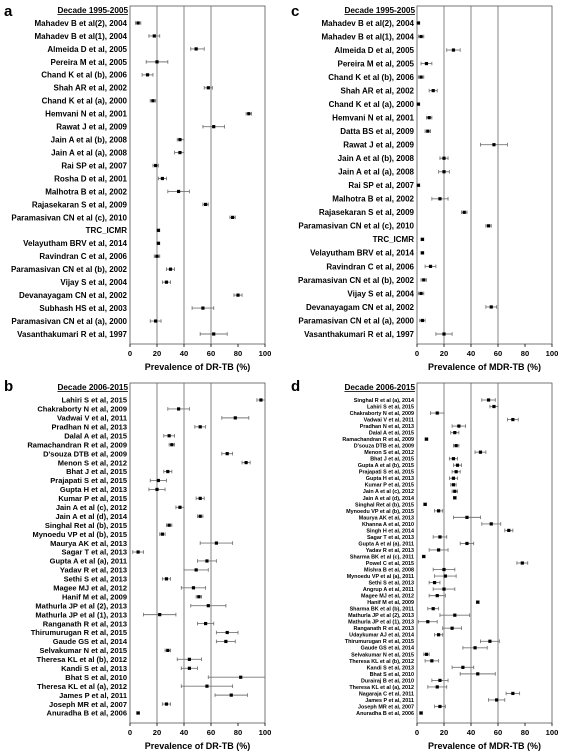 This screenshot has width=567, height=755. Describe the element at coordinates (383, 629) in the screenshot. I see `study-label: Ranganath R et al, 2013` at that location.